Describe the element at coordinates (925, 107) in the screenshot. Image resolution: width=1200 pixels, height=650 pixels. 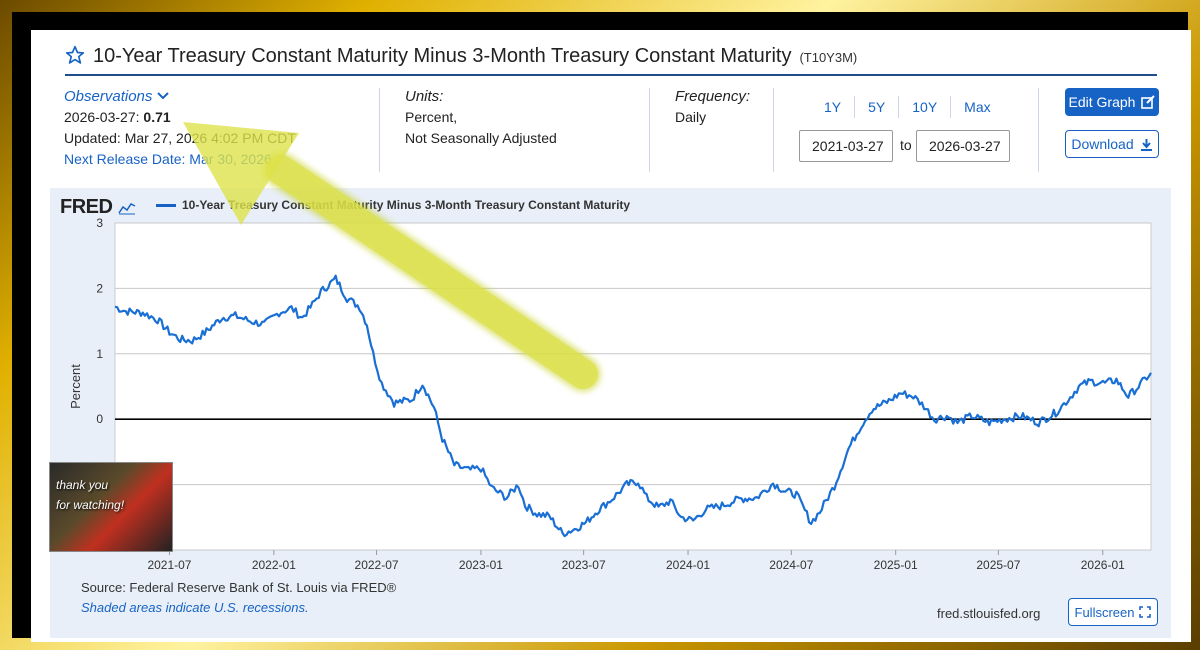
I see `range-10y-button: 10Y` at that location.